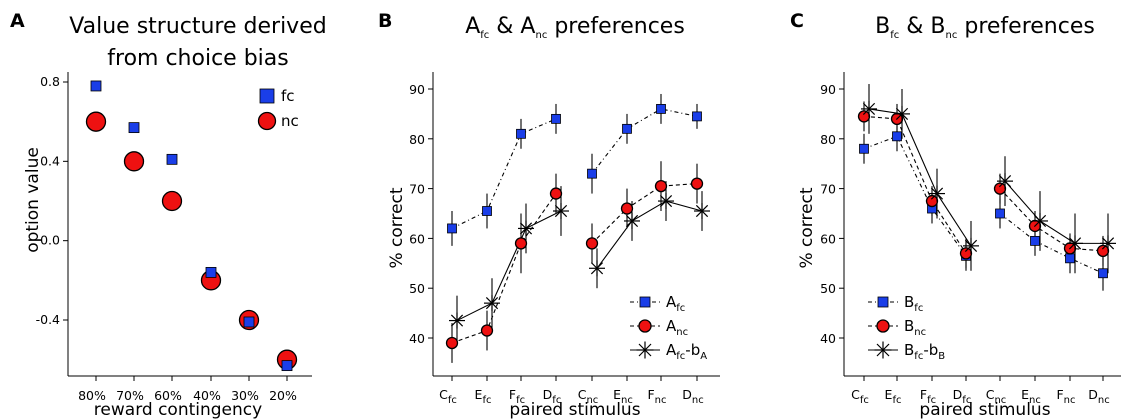 This screenshot has width=1121, height=419. What do you see at coordinates (686, 351) in the screenshot?
I see `panel-b-legend-label-fc-b: Afc-bA` at bounding box center [686, 351].